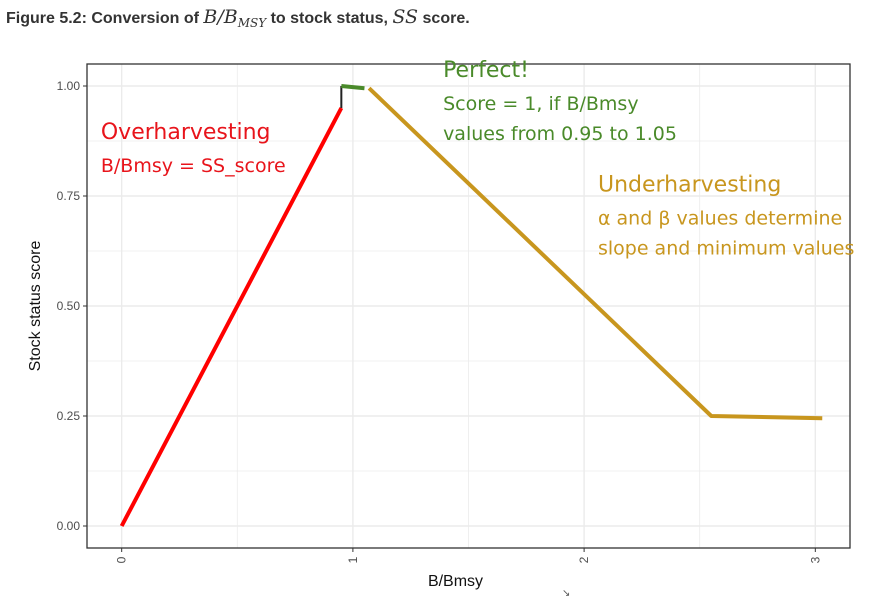 The image size is (869, 599). What do you see at coordinates (69, 416) in the screenshot?
I see `y-tick-label: 0.25` at bounding box center [69, 416].